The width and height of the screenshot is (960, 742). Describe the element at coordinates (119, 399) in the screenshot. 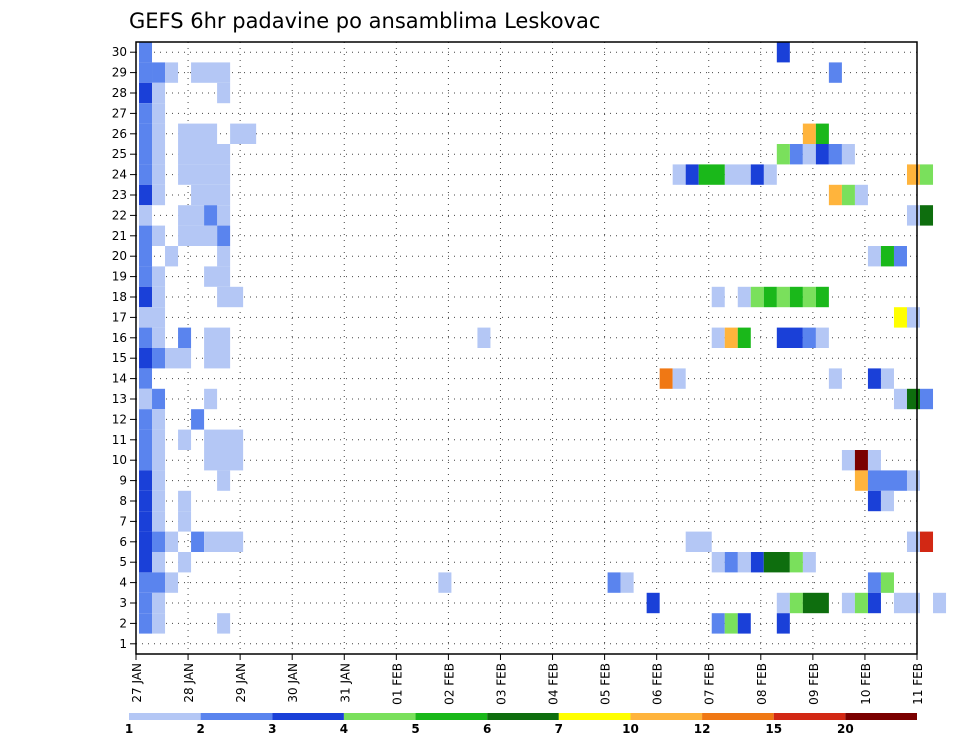

I see `y-tick-label: 13` at that location.